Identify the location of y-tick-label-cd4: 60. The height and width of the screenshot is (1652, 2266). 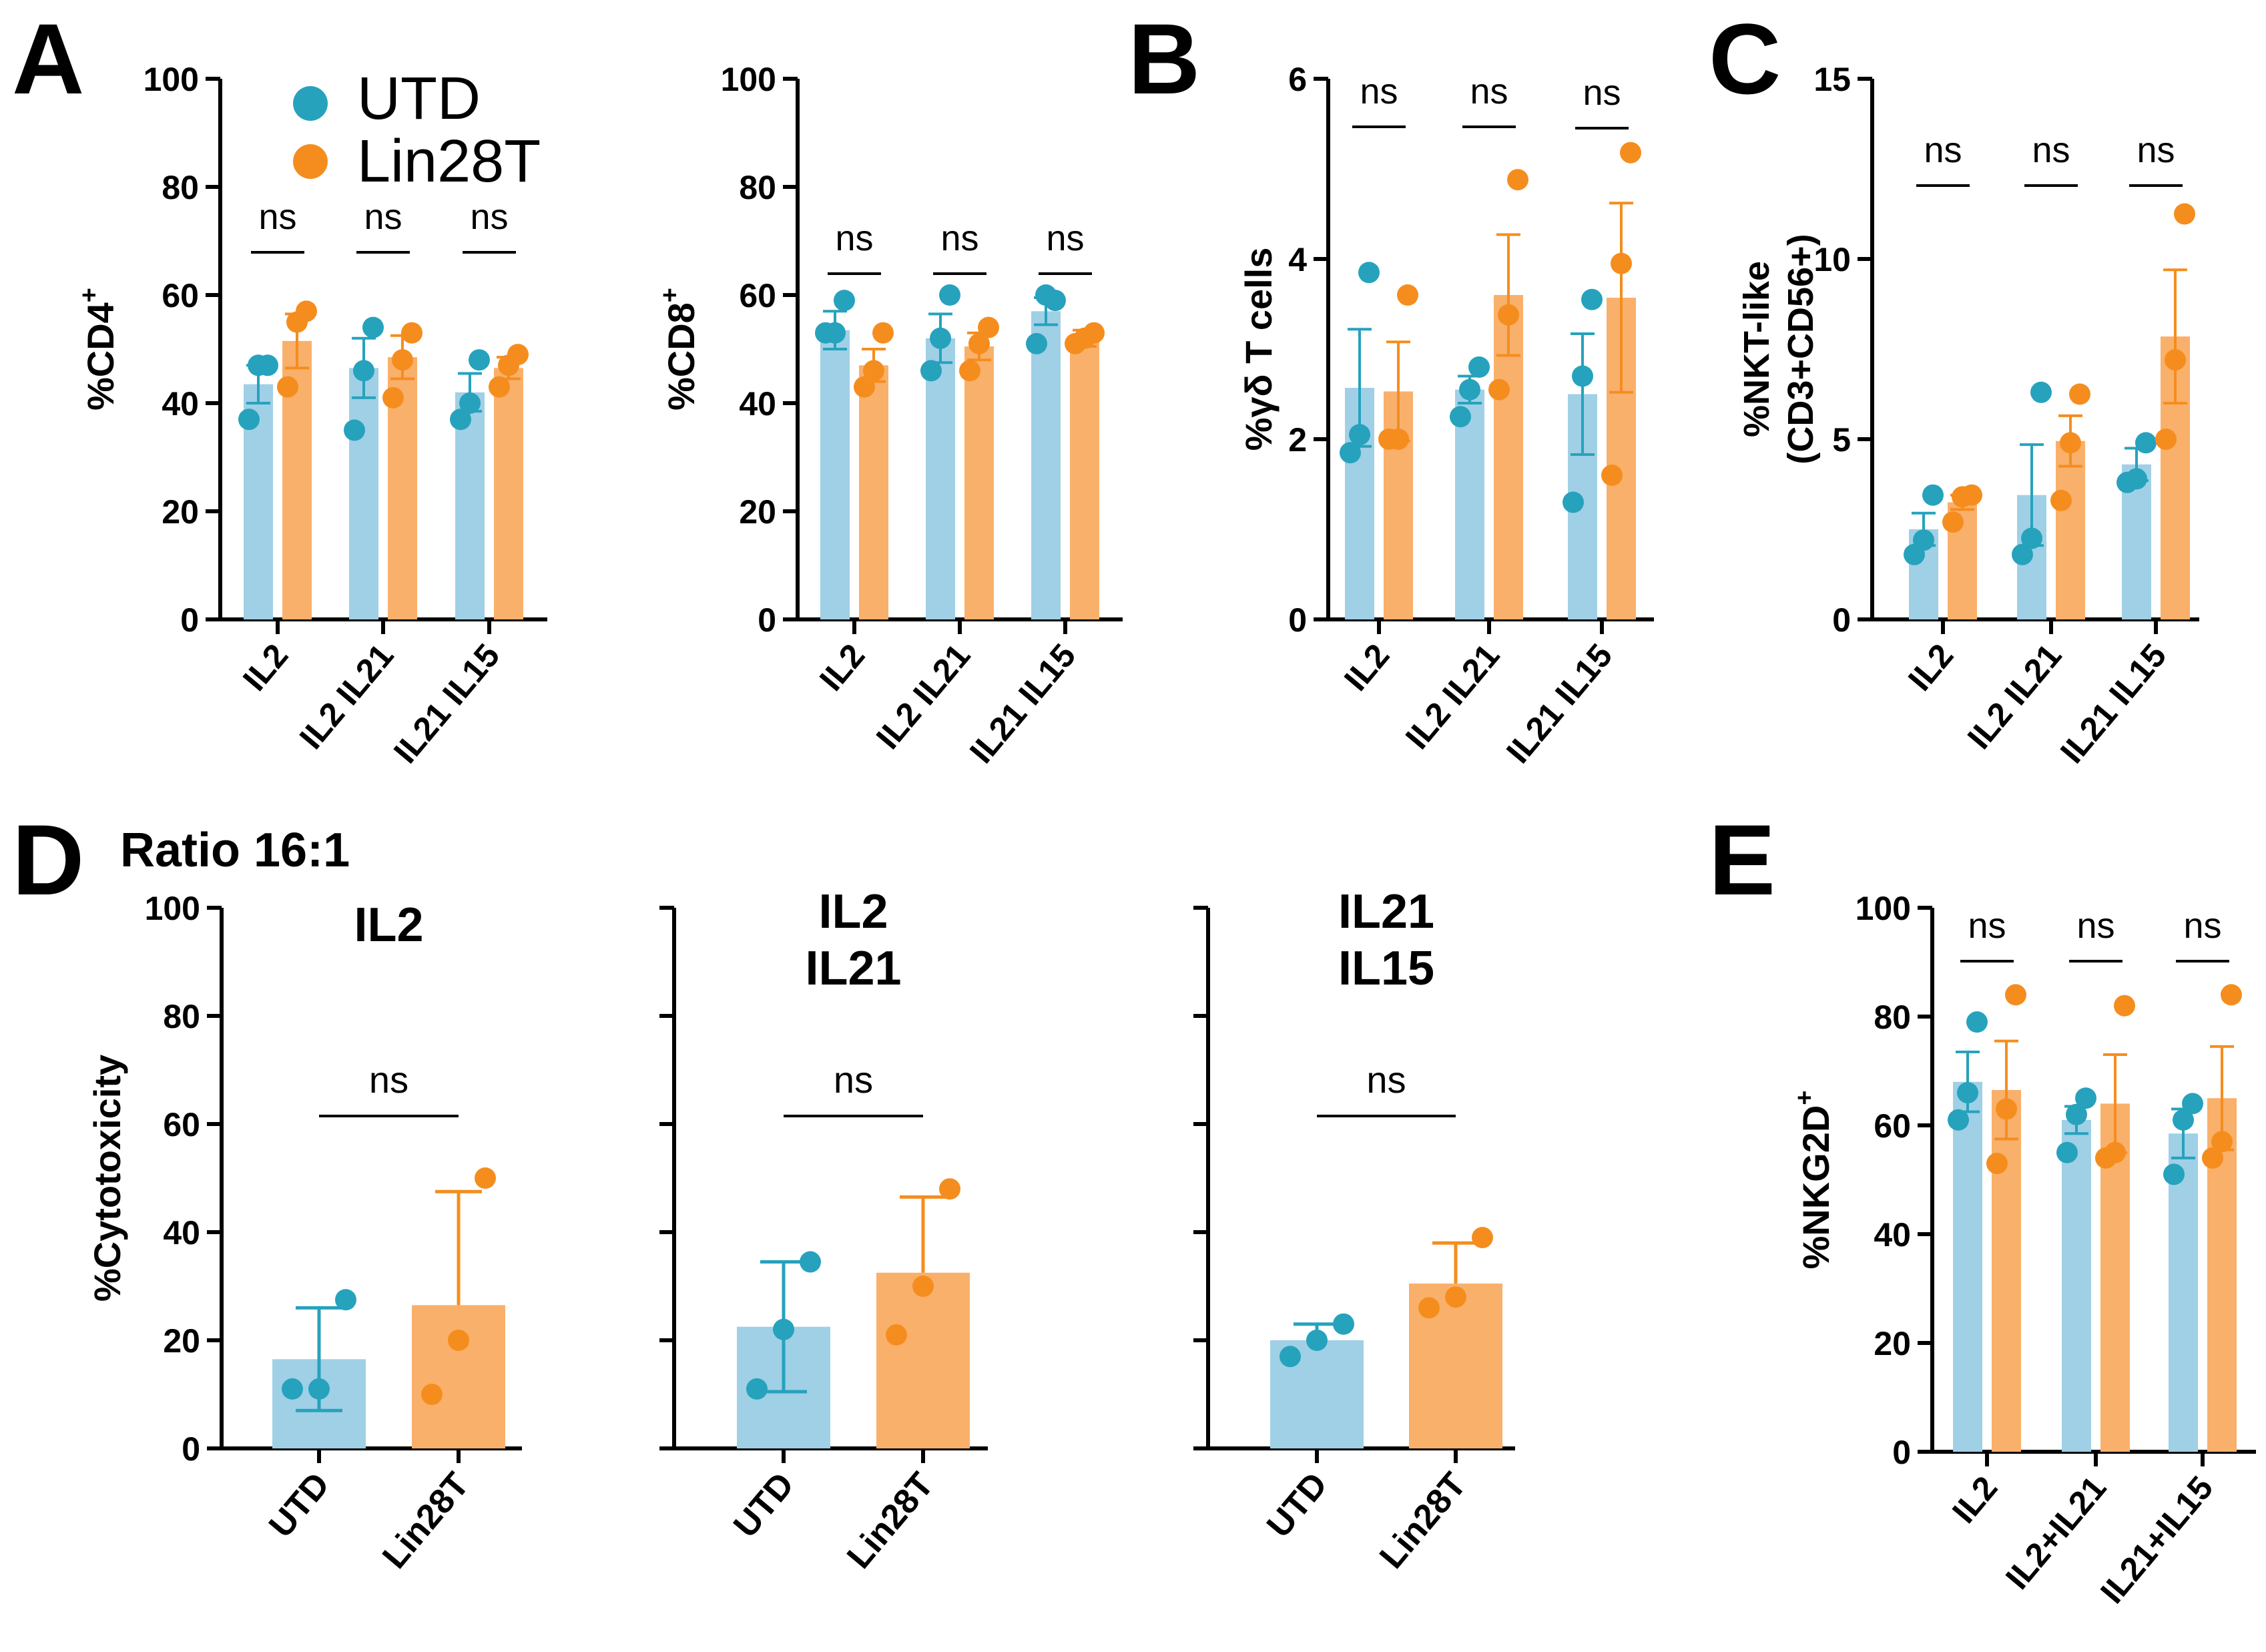
(180, 295).